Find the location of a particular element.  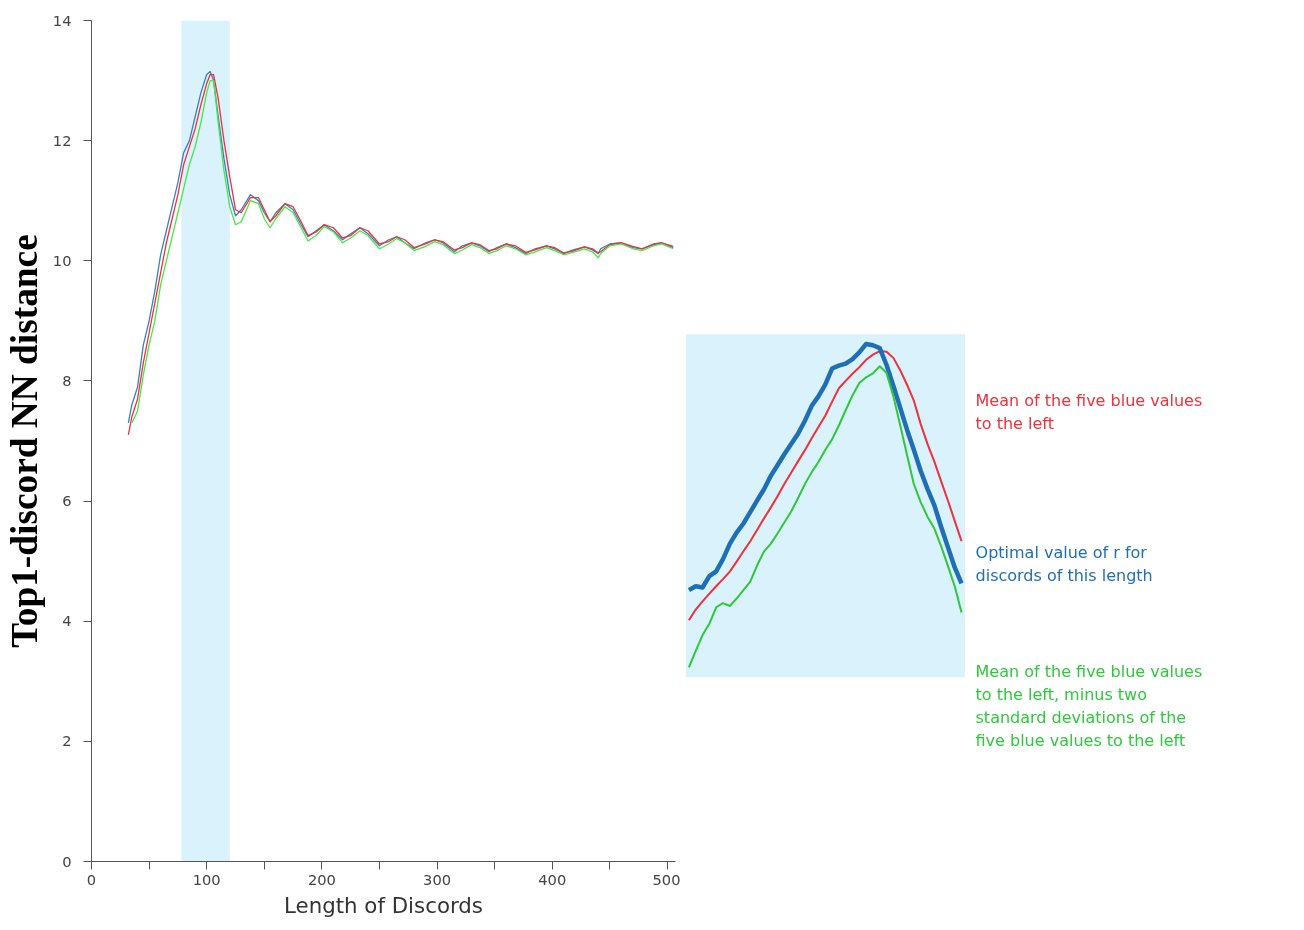

x-tick-label: 400 is located at coordinates (552, 879).